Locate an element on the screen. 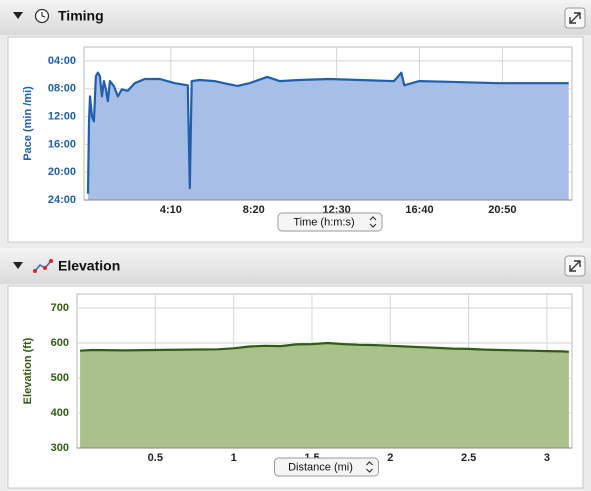 The width and height of the screenshot is (591, 491). y-tick-label: 04:00 is located at coordinates (62, 61).